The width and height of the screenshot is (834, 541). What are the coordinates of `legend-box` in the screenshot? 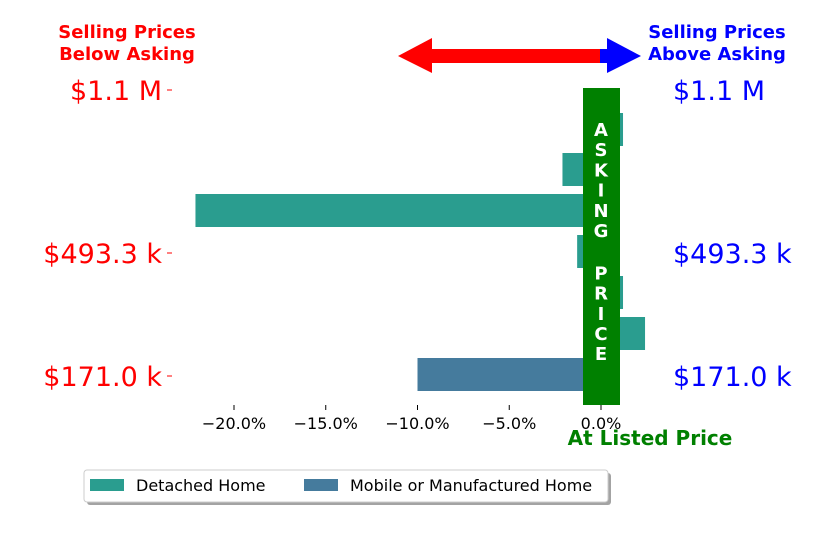 It's located at (346, 486).